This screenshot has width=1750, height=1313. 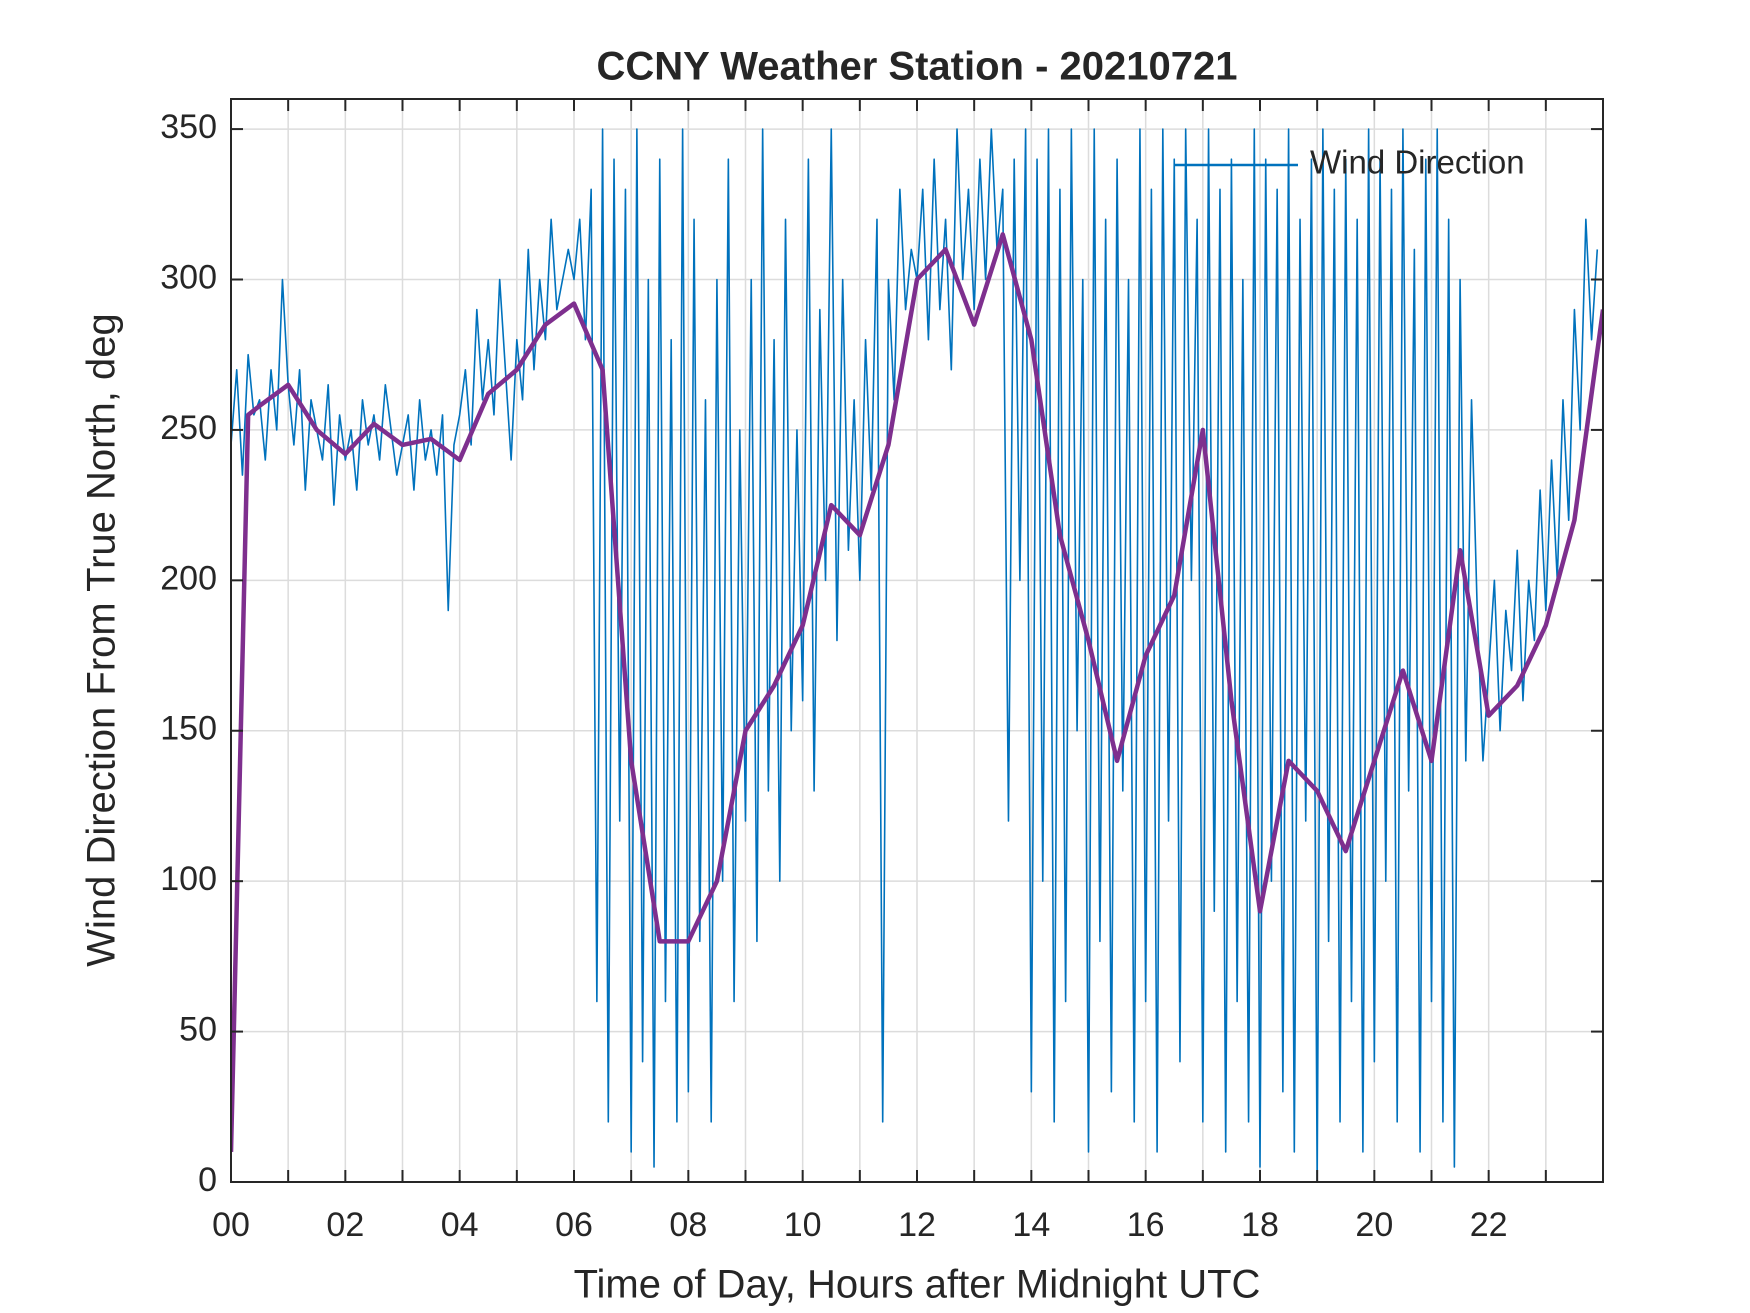 What do you see at coordinates (188, 879) in the screenshot?
I see `y-tick-label: 100` at bounding box center [188, 879].